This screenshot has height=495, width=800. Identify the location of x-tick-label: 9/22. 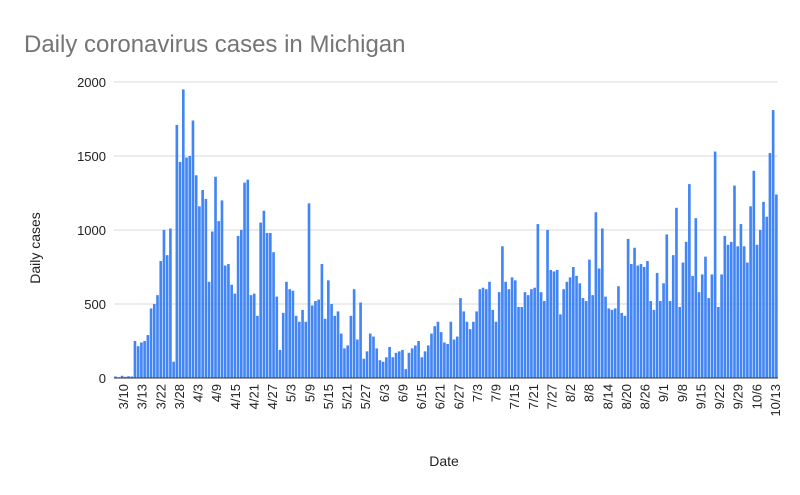
(719, 396).